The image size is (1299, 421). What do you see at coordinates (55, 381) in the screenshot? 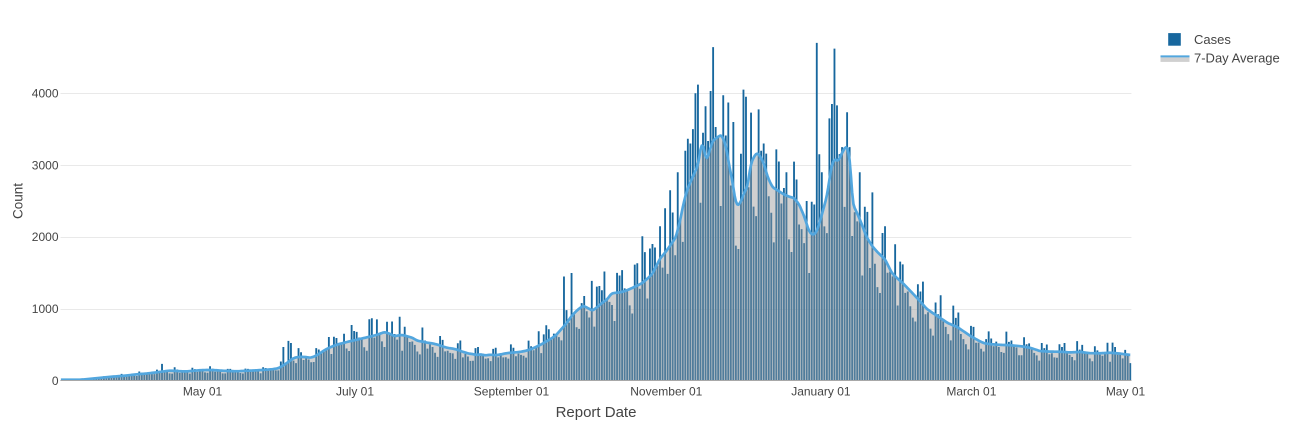
I see `svg-text: 0` at bounding box center [55, 381].